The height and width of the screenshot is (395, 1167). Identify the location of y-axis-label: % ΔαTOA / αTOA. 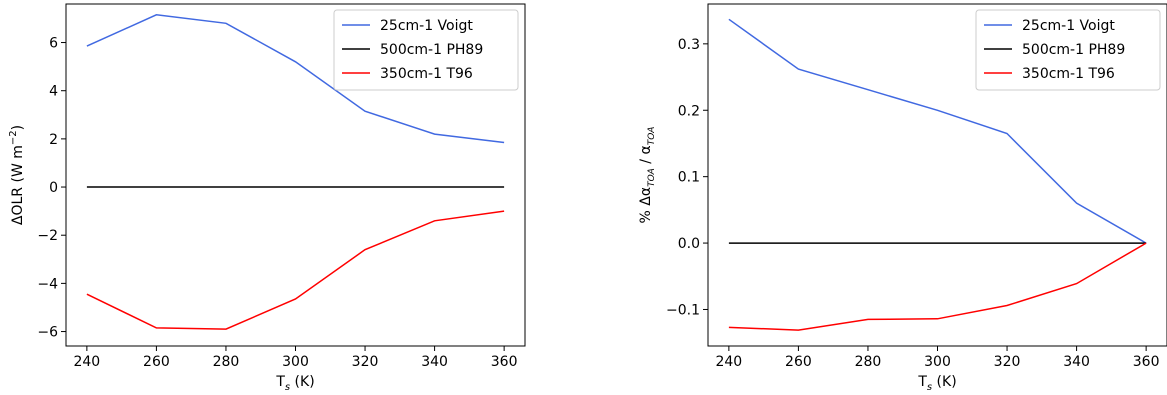
(647, 175).